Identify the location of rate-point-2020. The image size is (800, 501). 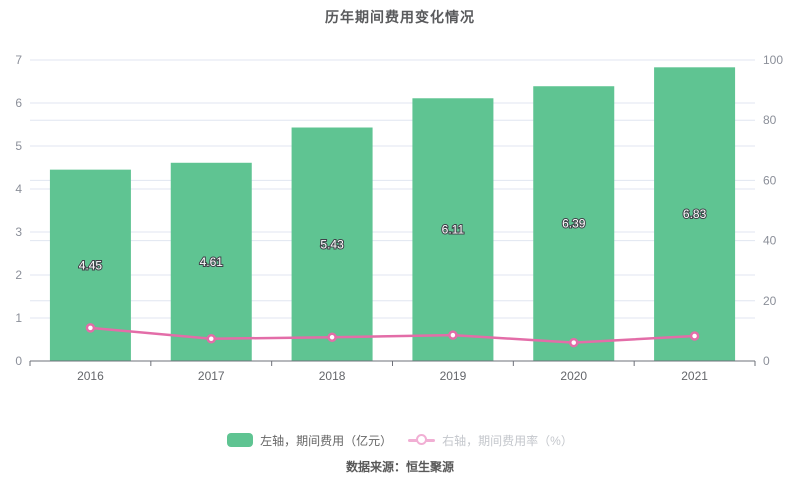
(574, 342).